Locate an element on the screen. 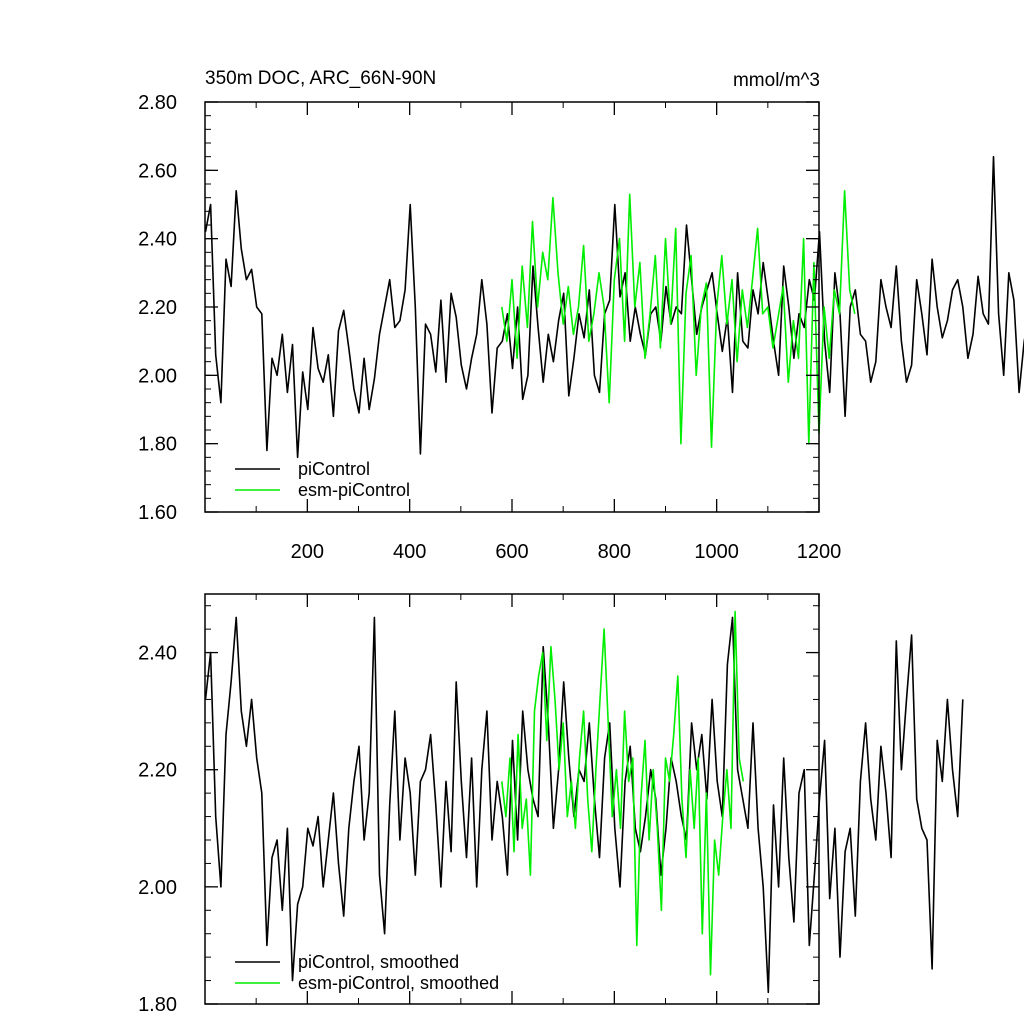 The height and width of the screenshot is (1024, 1024). legend-label-esm-picontrol-smoothed: esm-piControl, smoothed is located at coordinates (398, 983).